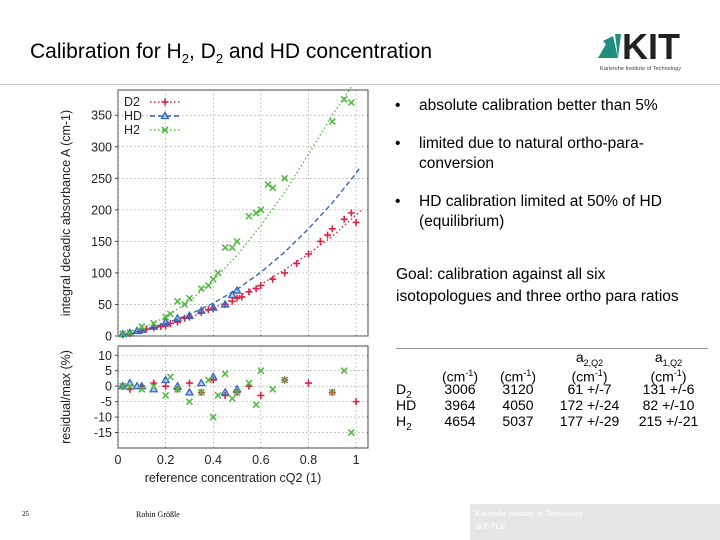 This screenshot has height=540, width=720. I want to click on bullet-text: absolute calibration better than 5%, so click(538, 105).